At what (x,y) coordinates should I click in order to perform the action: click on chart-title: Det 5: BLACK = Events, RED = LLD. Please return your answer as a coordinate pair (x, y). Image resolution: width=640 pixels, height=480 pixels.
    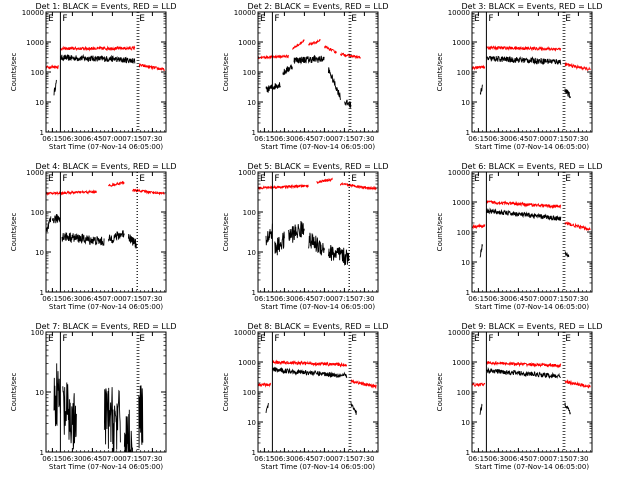
    Looking at the image, I should click on (318, 166).